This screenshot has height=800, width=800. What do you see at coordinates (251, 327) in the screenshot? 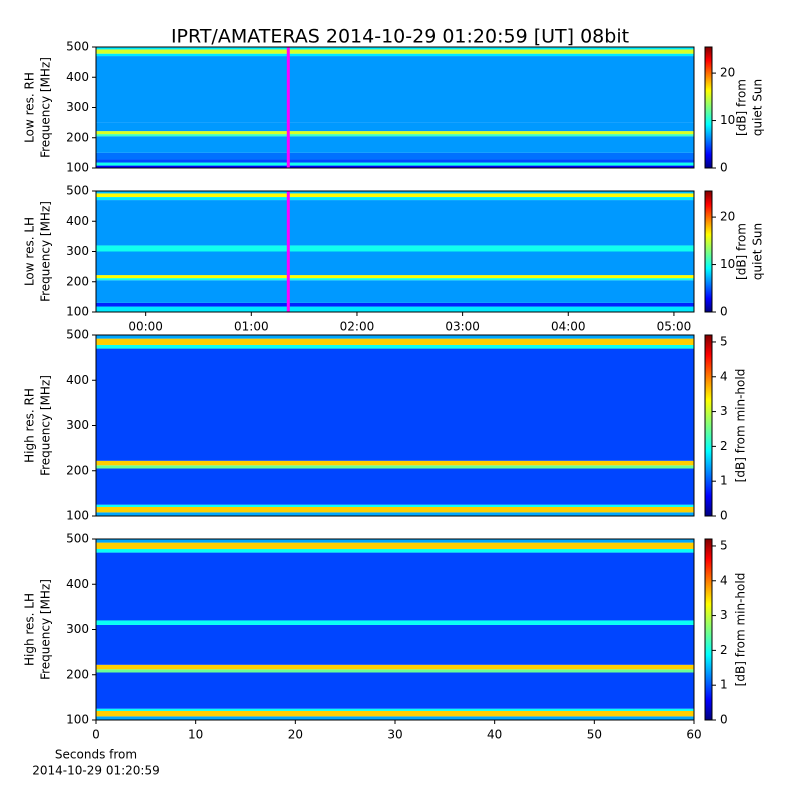
I see `x-tick-label: 01:00` at bounding box center [251, 327].